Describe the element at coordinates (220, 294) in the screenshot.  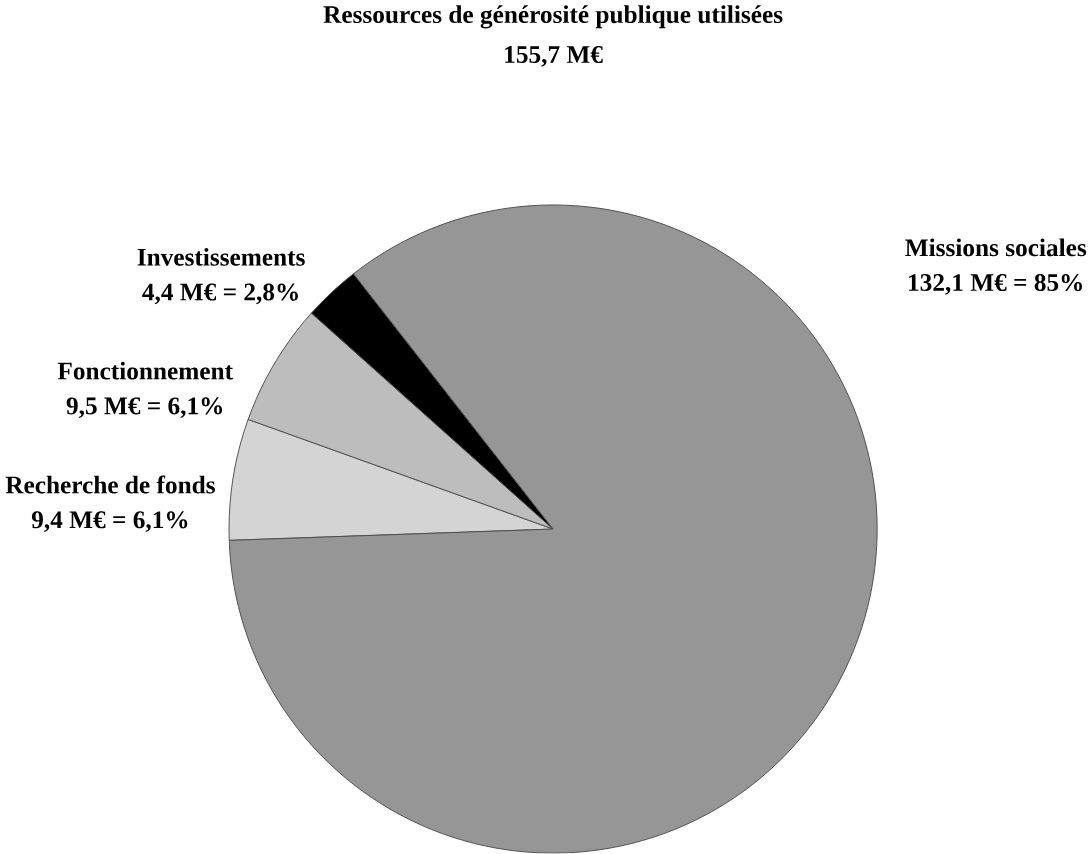
I see `data-label: 4,4 M€ = 2,8%` at that location.